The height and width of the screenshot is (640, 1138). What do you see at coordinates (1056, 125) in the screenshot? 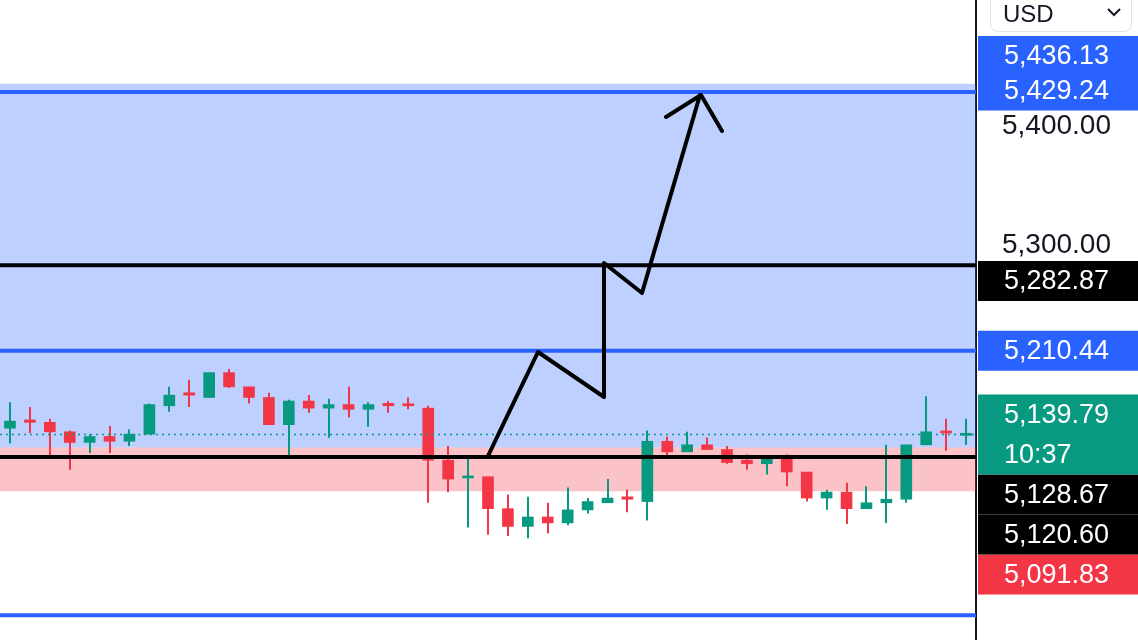
I see `y-tick-label: 5,400.00` at bounding box center [1056, 125].